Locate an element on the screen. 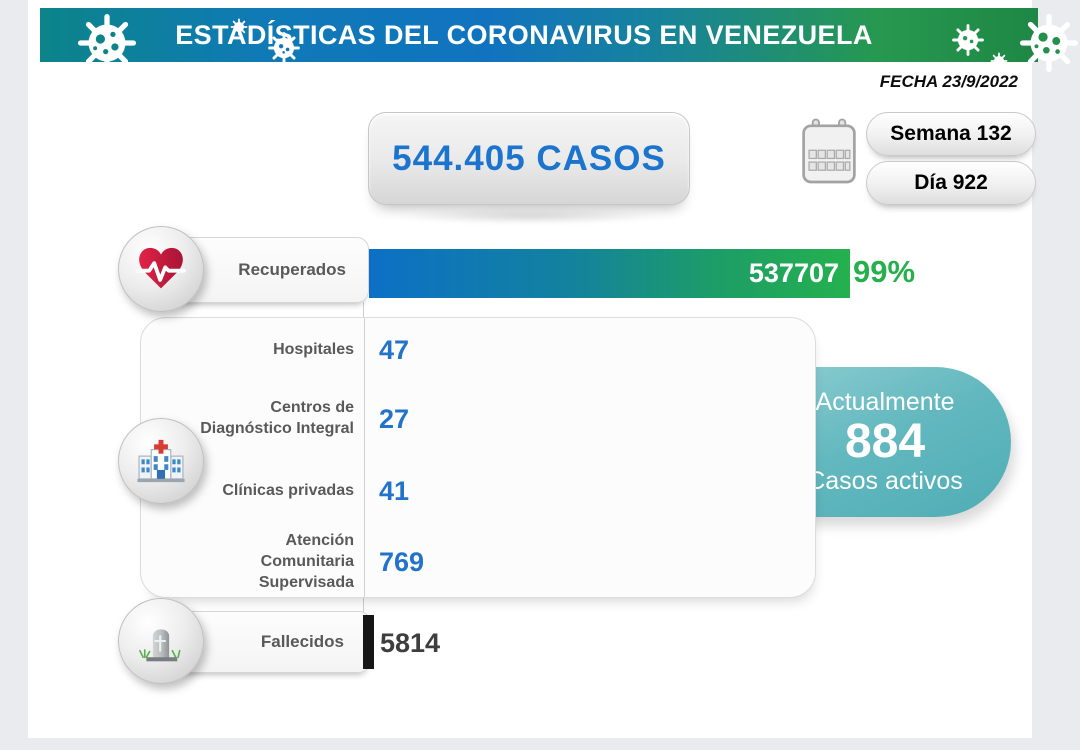 The image size is (1080, 750). recovered-bar: 537707 is located at coordinates (609, 273).